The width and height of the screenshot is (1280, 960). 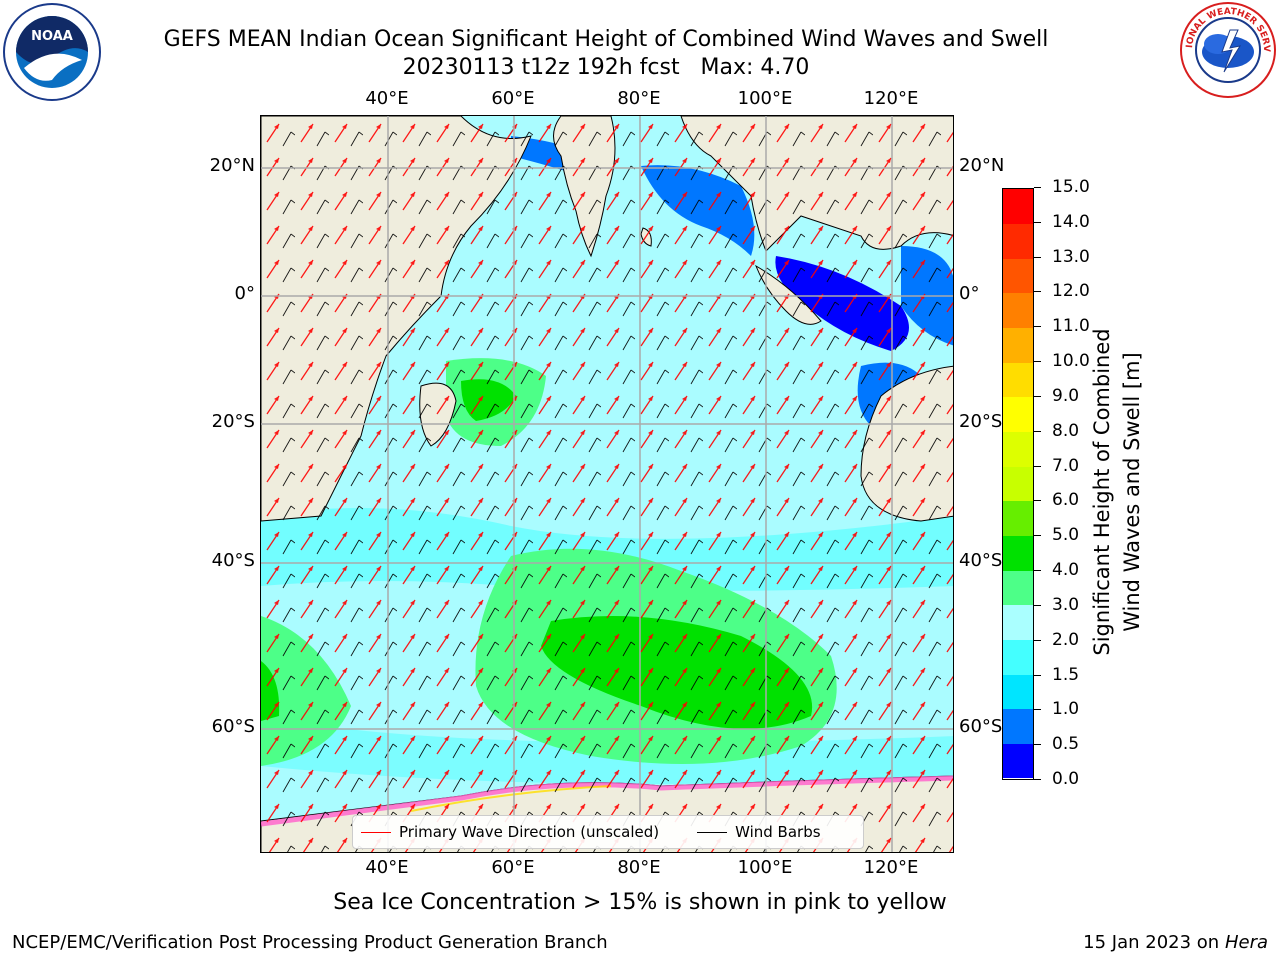 I want to click on footer-date-text: 15 Jan 2023 on, so click(x=1154, y=942).